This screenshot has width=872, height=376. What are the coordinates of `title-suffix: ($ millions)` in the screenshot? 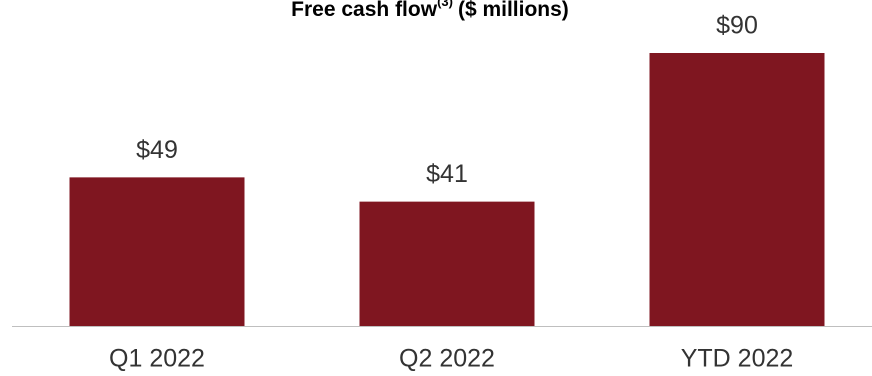 It's located at (513, 10).